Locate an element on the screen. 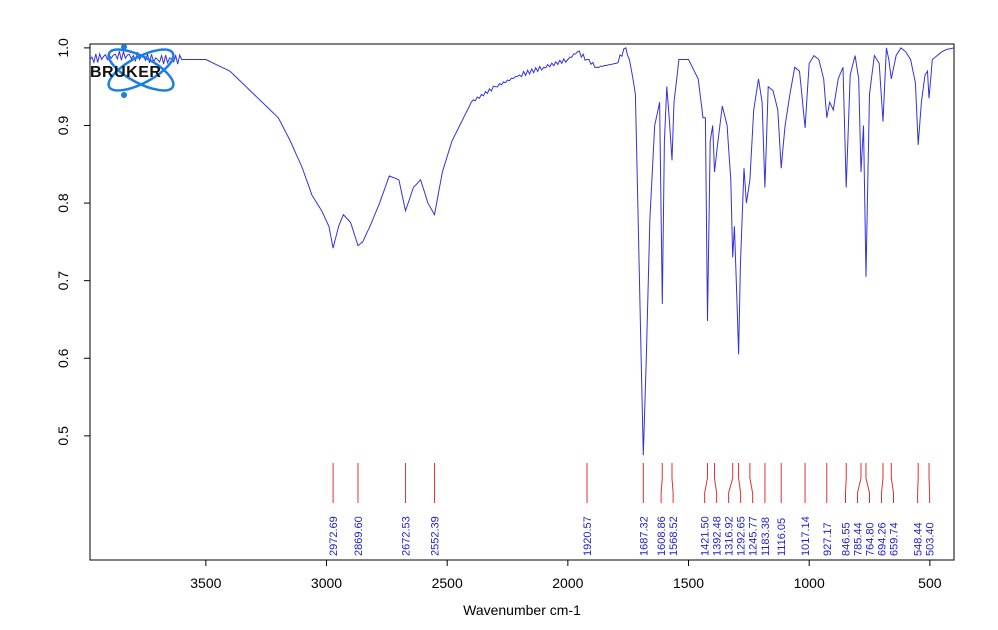 Image resolution: width=998 pixels, height=630 pixels. peak-label: 1017.14 is located at coordinates (806, 536).